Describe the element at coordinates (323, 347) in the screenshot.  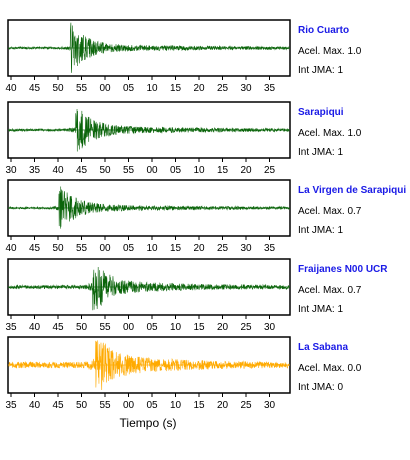
I see `station-name: La Sabana` at that location.